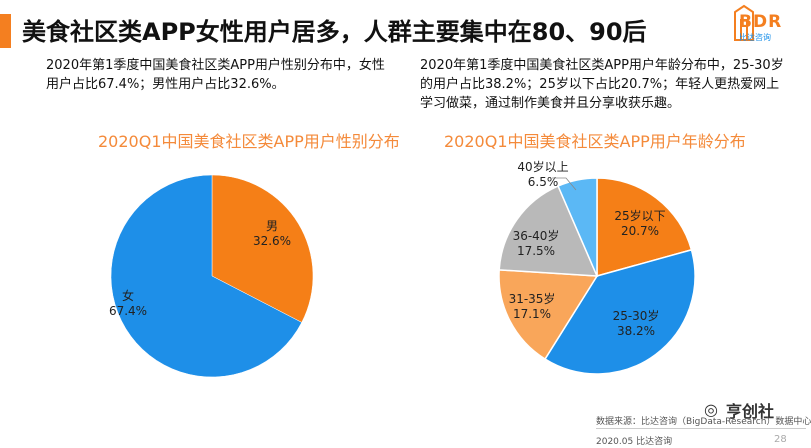 The width and height of the screenshot is (811, 448). What do you see at coordinates (536, 235) in the screenshot?
I see `slice-label: 36-40岁` at bounding box center [536, 235].